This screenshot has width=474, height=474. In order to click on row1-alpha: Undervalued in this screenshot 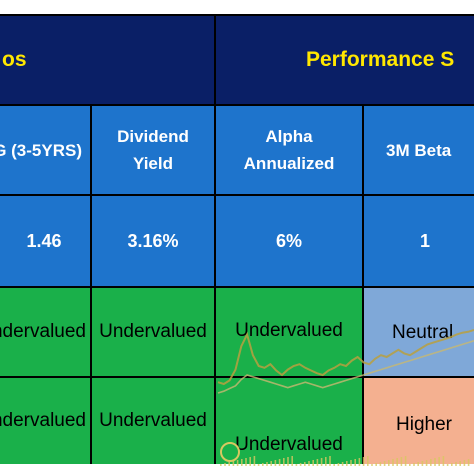, I will do `click(289, 332)`.